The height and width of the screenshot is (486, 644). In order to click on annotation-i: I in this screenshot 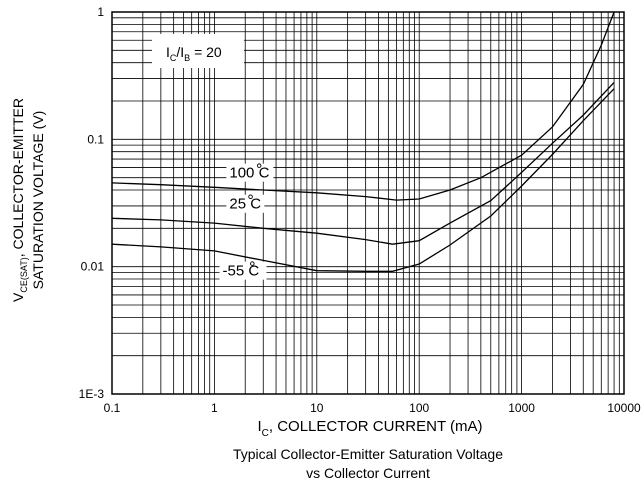, I will do `click(168, 52)`.